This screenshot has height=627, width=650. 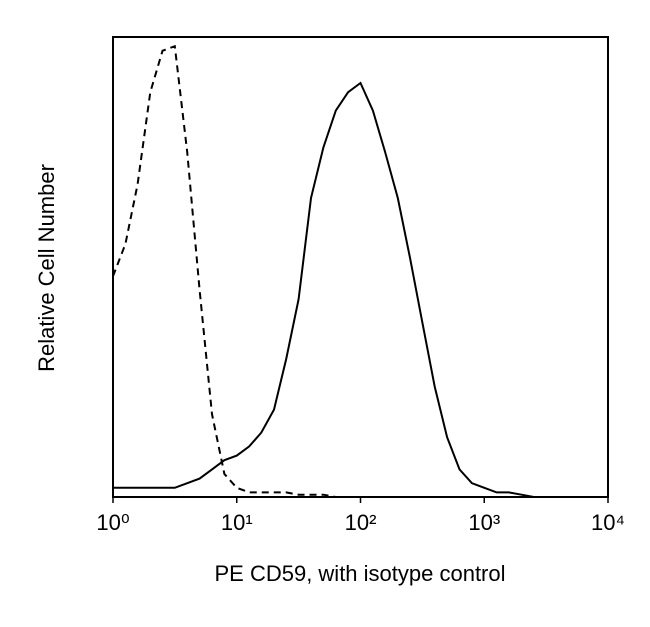 I want to click on x-tick-label: 10⁴, so click(x=608, y=522).